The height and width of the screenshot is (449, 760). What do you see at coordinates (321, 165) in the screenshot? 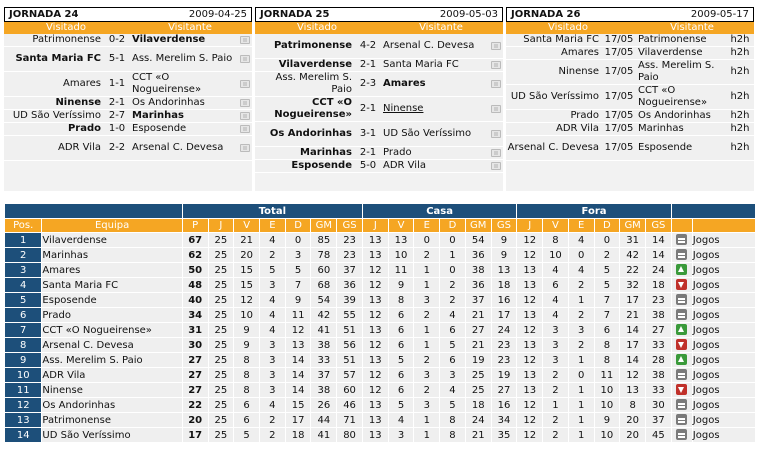
I see `match-home-team: Esposende` at bounding box center [321, 165].